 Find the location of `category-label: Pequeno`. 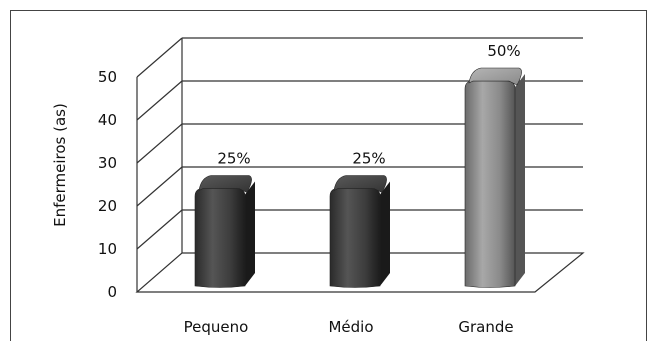

category-label: Pequeno is located at coordinates (216, 327).